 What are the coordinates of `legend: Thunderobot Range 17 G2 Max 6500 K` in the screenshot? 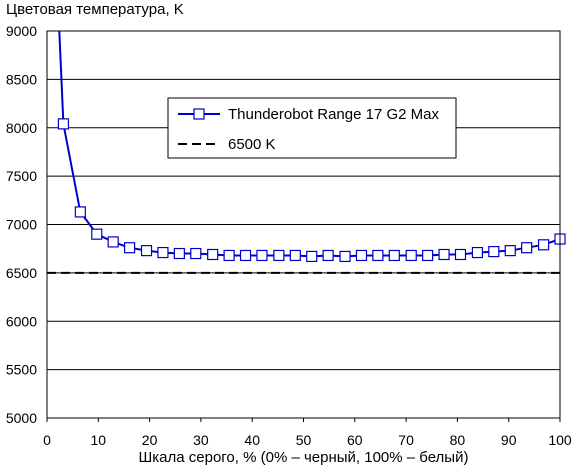 It's located at (312, 128).